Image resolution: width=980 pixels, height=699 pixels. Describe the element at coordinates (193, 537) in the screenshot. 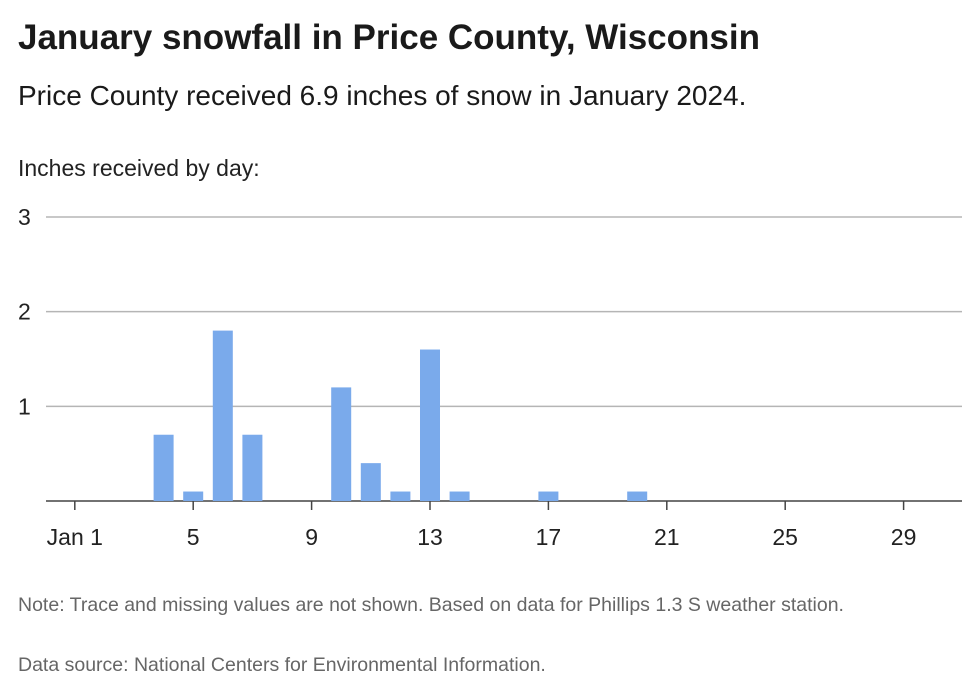

I see `x-tick-label: 5` at that location.